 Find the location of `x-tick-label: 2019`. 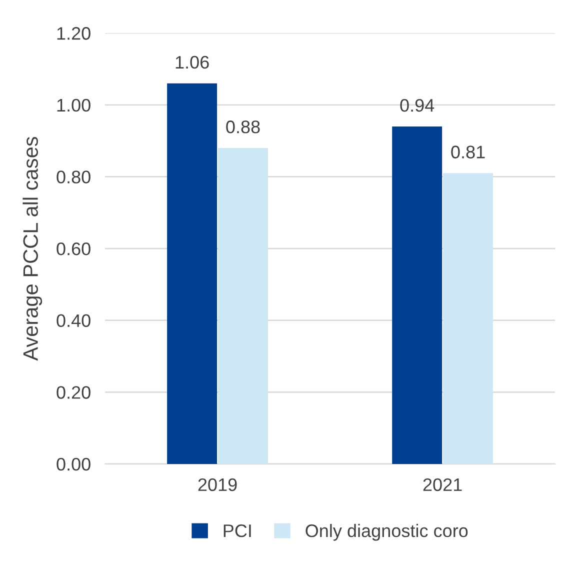

x-tick-label: 2019 is located at coordinates (217, 485).